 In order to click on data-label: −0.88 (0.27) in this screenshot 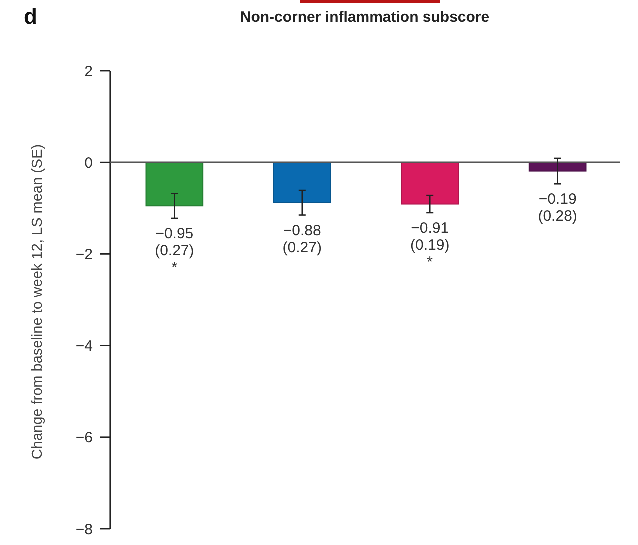, I will do `click(302, 239)`.